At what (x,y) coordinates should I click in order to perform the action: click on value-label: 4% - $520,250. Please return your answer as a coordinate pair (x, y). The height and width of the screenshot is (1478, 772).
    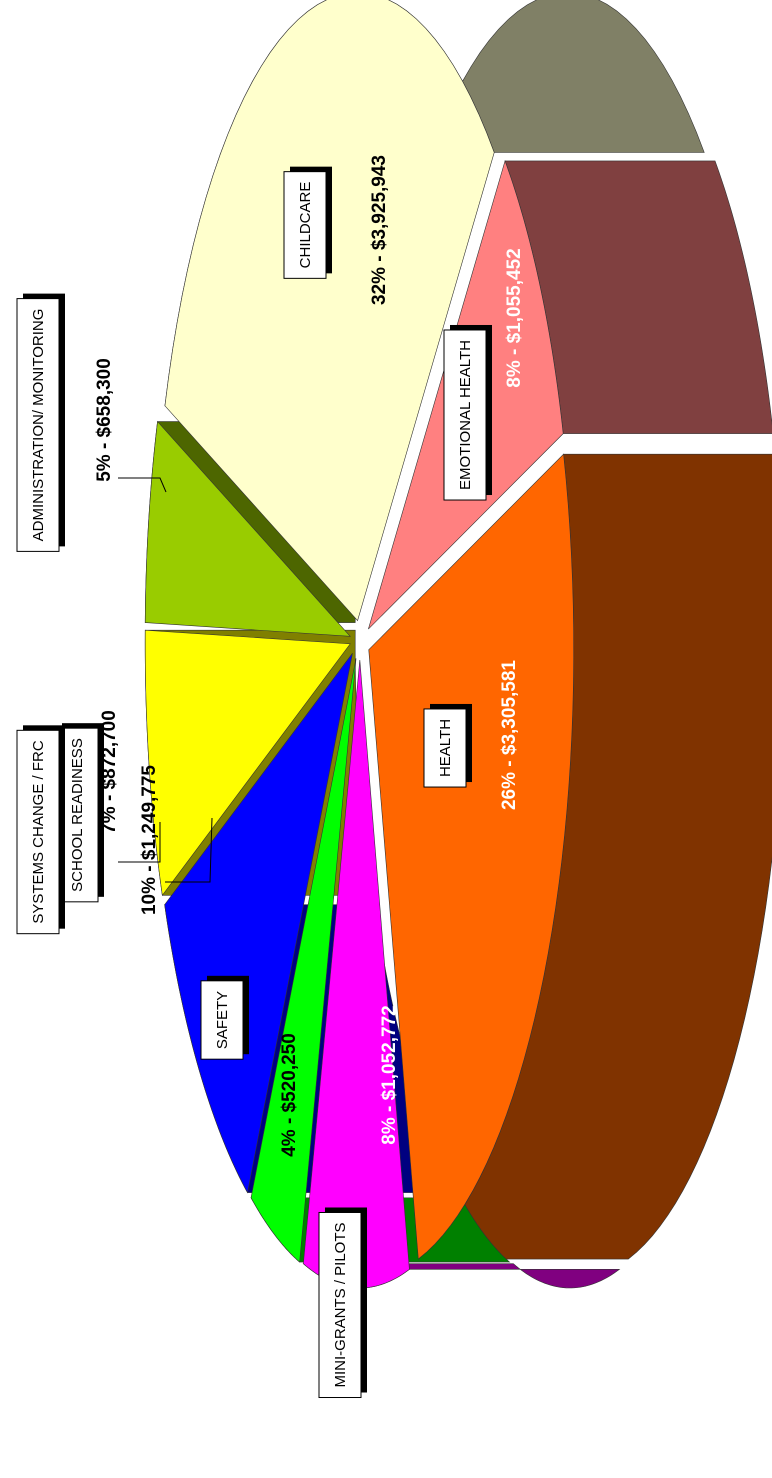
    Looking at the image, I should click on (289, 1095).